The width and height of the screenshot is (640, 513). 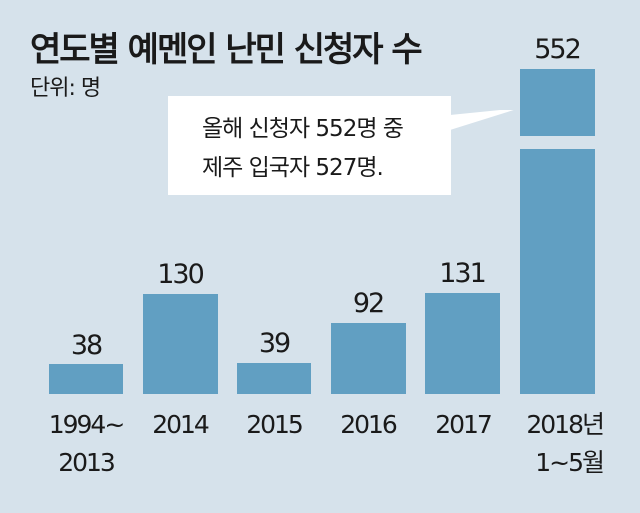 I want to click on bar-2016, so click(x=368, y=358).